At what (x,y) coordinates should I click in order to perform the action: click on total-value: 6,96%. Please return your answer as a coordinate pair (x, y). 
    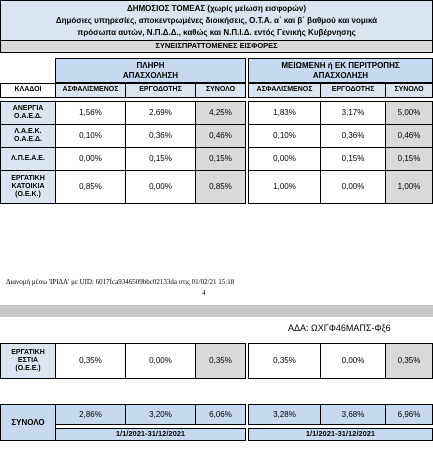
    Looking at the image, I should click on (409, 414).